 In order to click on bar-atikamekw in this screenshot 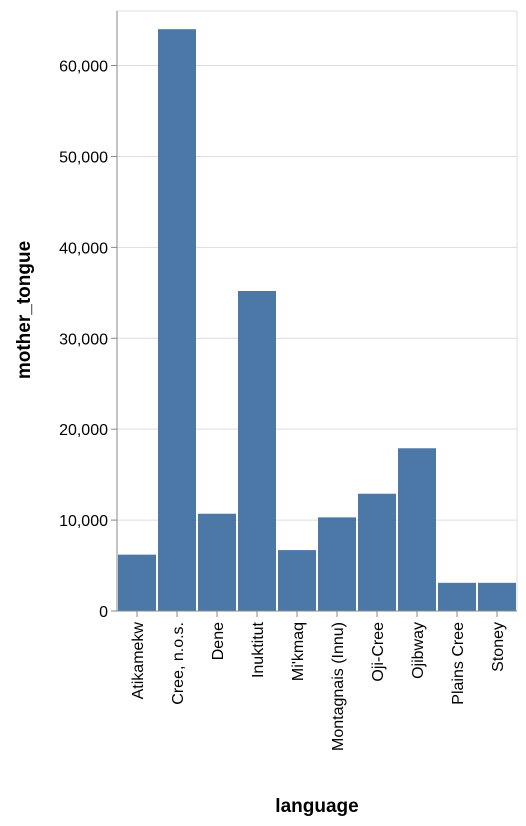, I will do `click(137, 582)`.